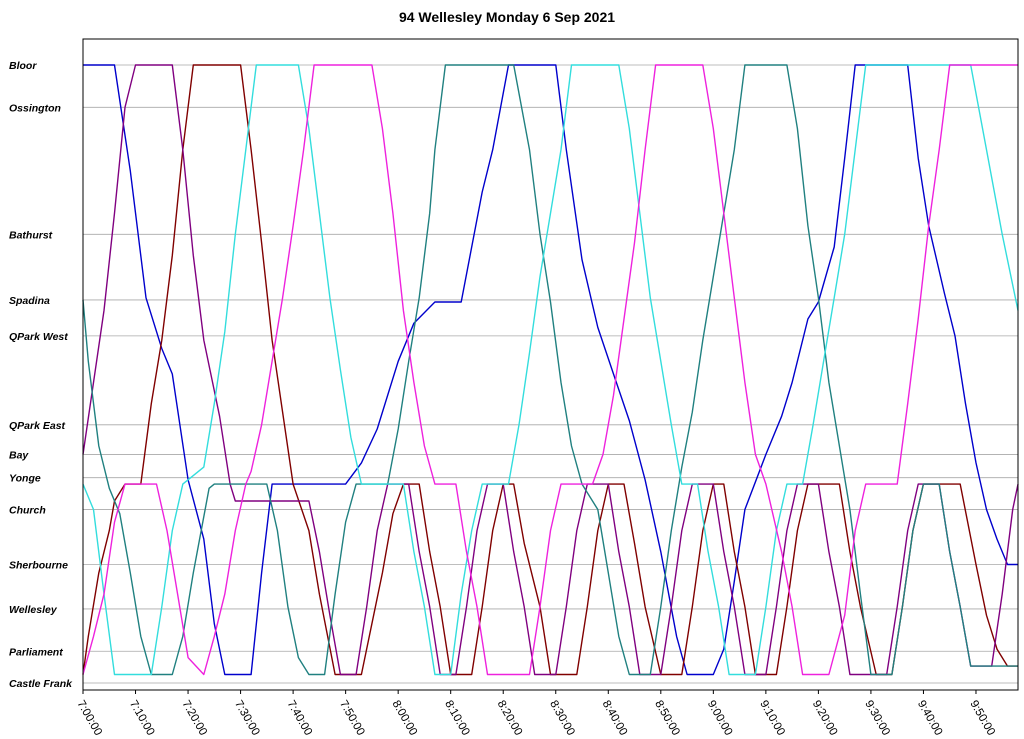 The image size is (1024, 739). Describe the element at coordinates (33, 610) in the screenshot. I see `stop-label: Wellesley` at that location.